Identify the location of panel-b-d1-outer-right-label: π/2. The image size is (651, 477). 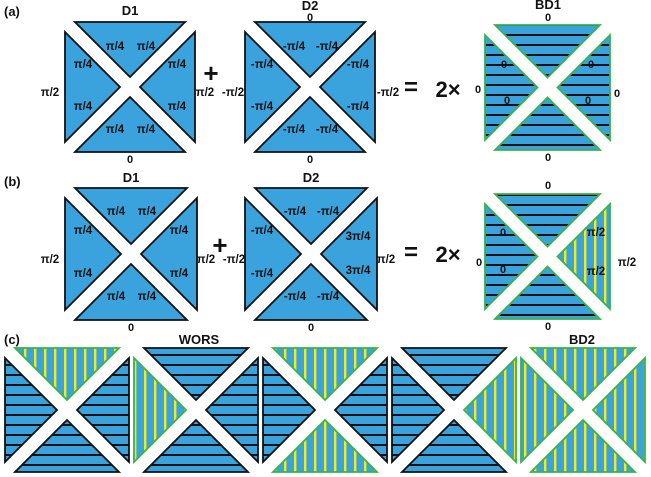
(206, 260).